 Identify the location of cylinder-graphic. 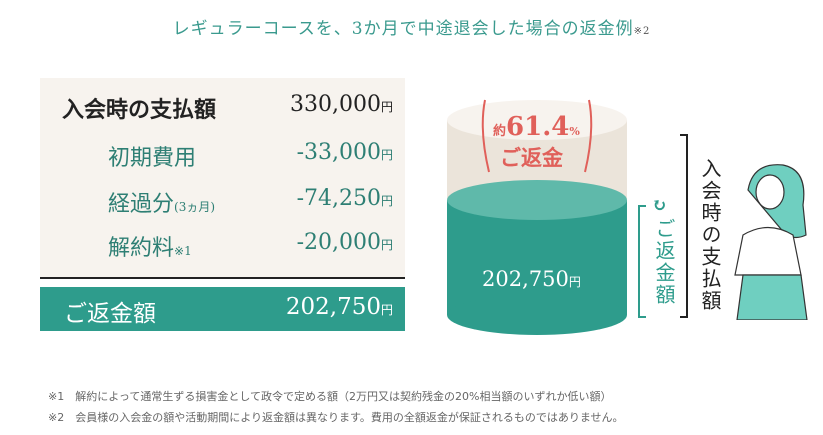
(537, 217).